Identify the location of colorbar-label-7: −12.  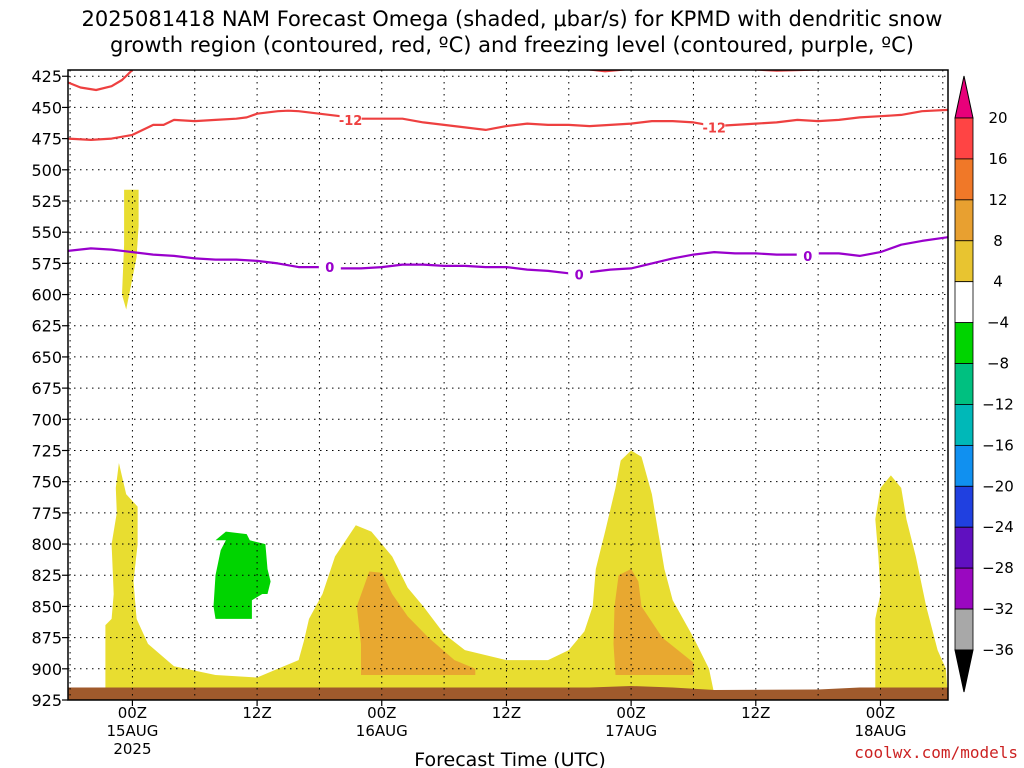
(998, 404).